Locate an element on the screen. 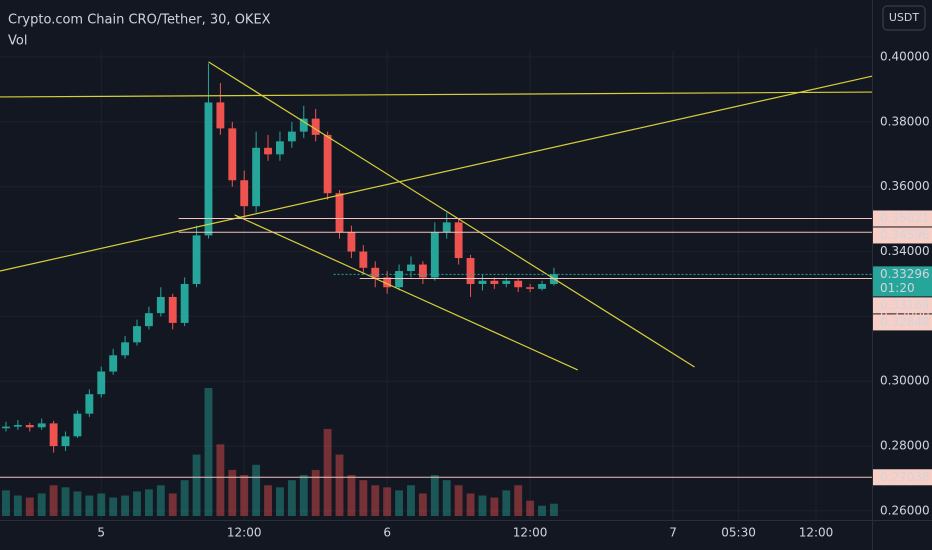 The width and height of the screenshot is (932, 550). price-label: 0.34596 is located at coordinates (905, 235).